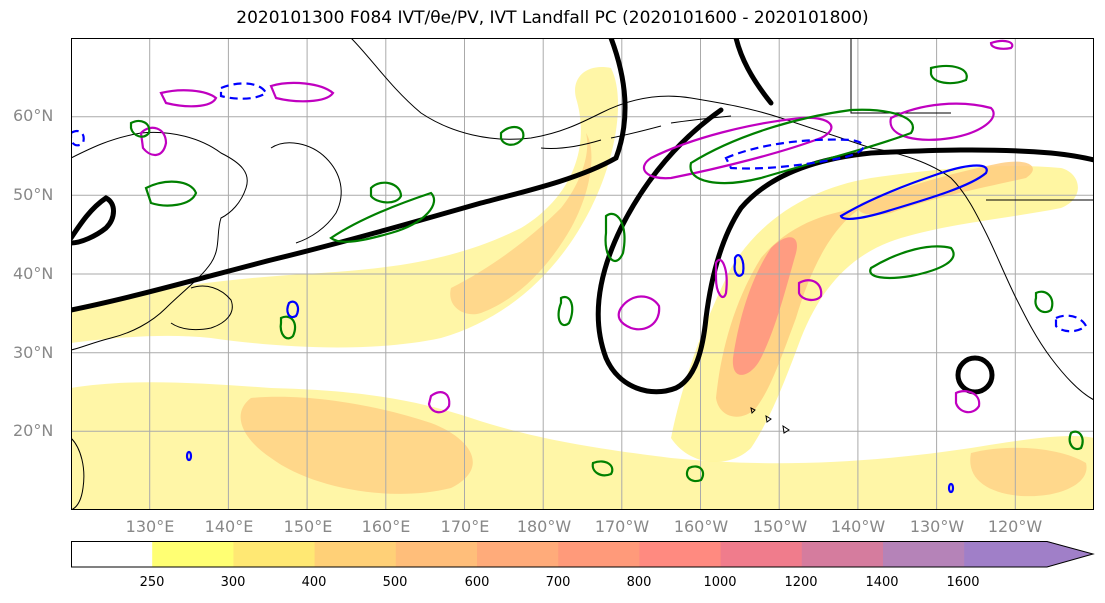 This screenshot has height=603, width=1105. I want to click on ivt-plume-central-high, so click(764, 306).